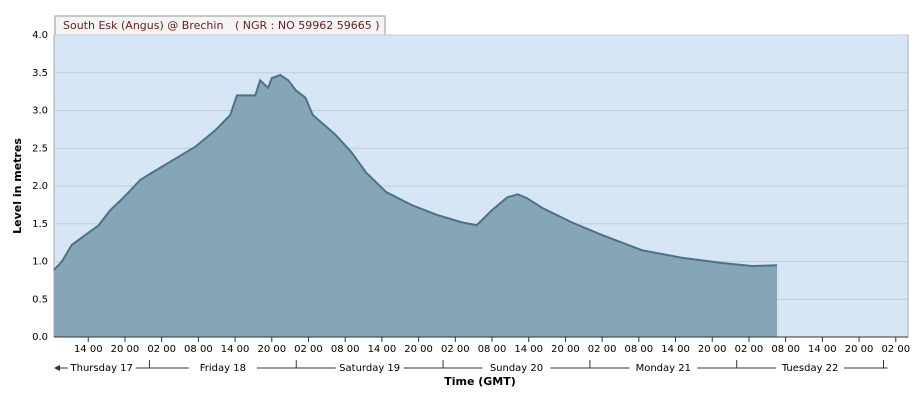 The image size is (920, 404). Describe the element at coordinates (40, 337) in the screenshot. I see `y-tick-label: 0.0` at that location.